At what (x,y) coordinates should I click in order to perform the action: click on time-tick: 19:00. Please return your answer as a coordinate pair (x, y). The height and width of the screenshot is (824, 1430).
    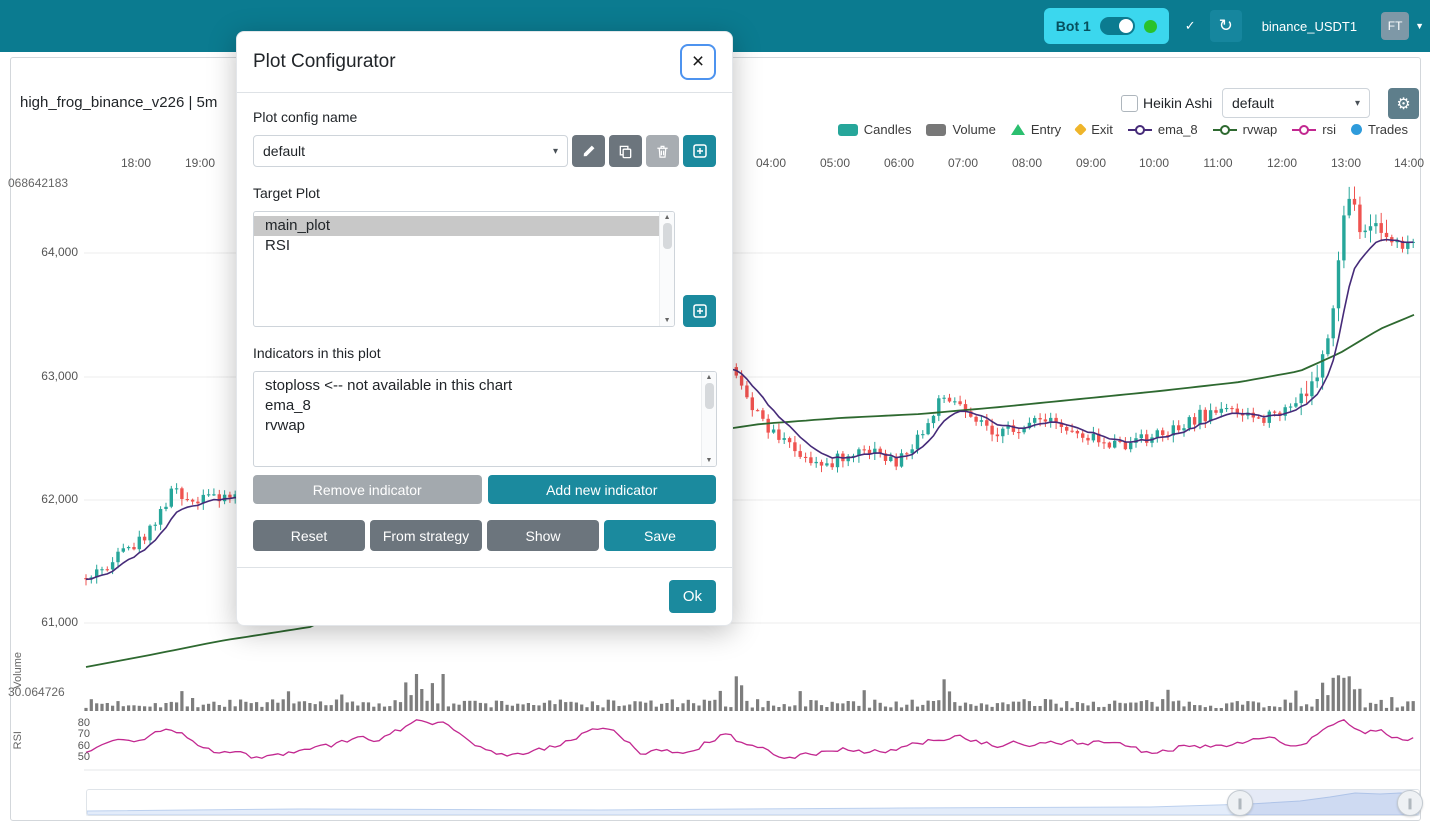
    Looking at the image, I should click on (200, 163).